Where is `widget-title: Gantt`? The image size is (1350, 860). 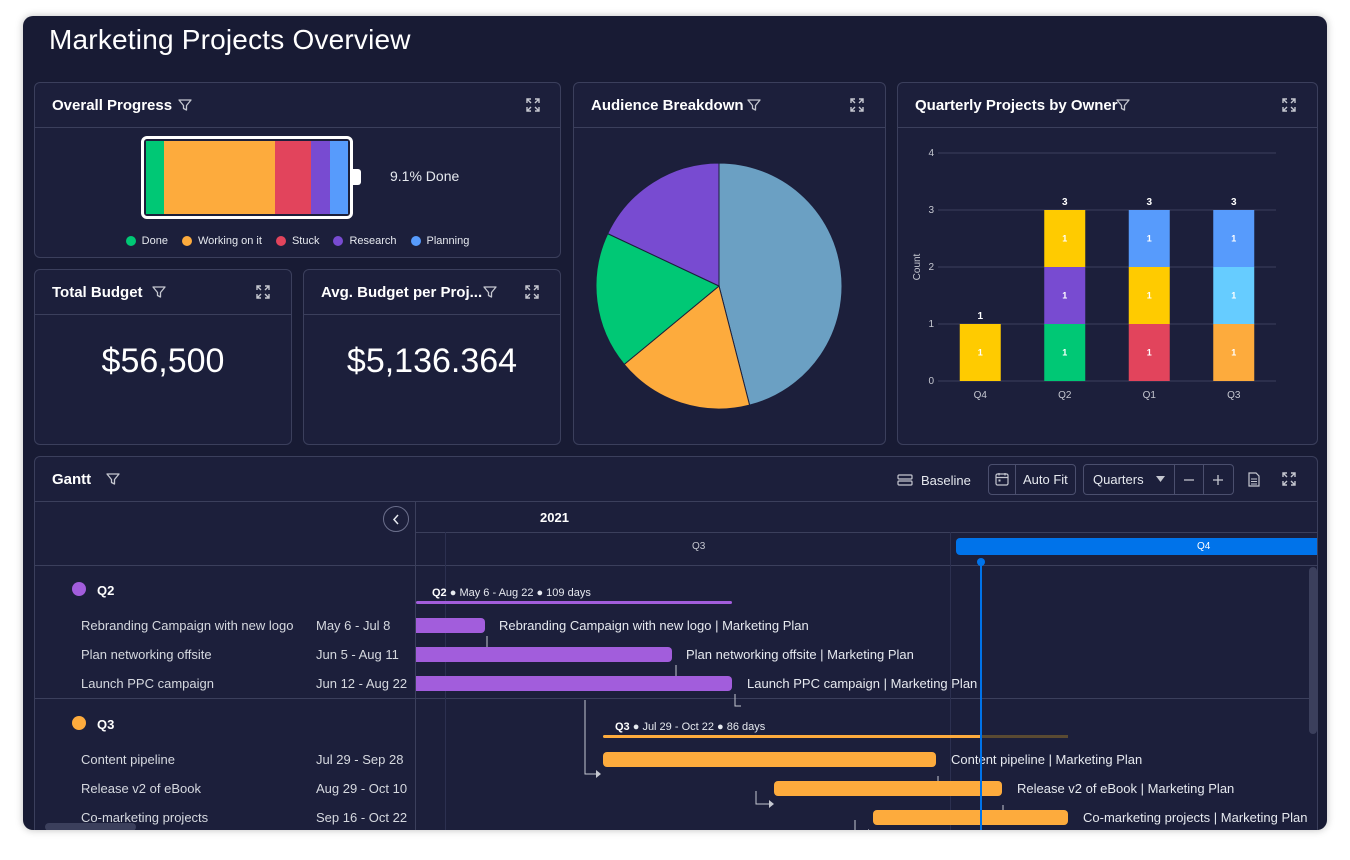
widget-title: Gantt is located at coordinates (72, 479).